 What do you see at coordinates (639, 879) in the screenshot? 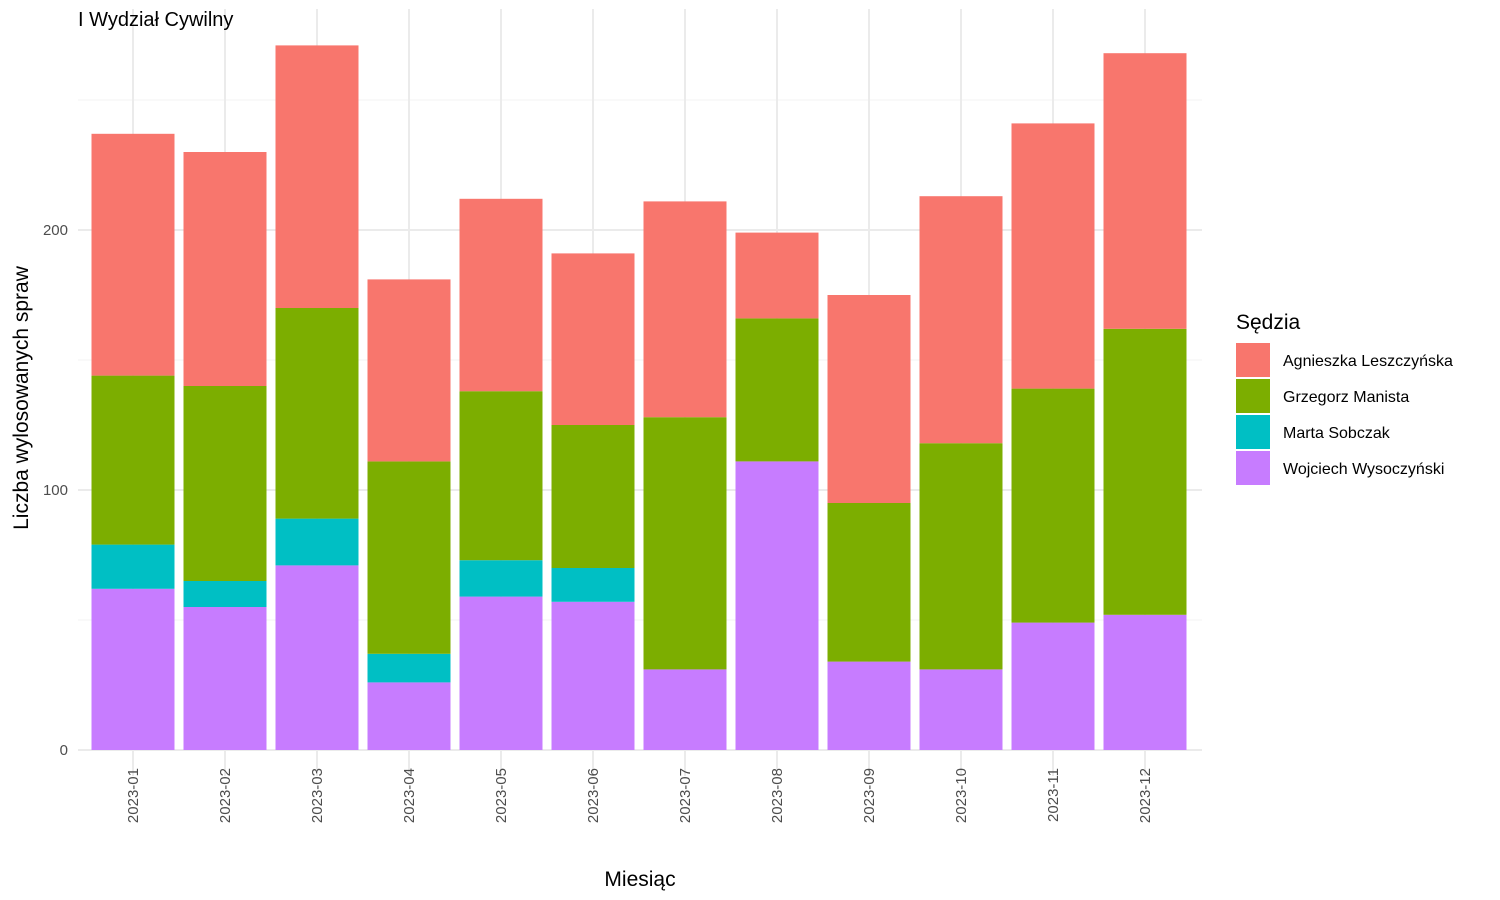
I see `x-axis-title: Miesiąc` at bounding box center [639, 879].